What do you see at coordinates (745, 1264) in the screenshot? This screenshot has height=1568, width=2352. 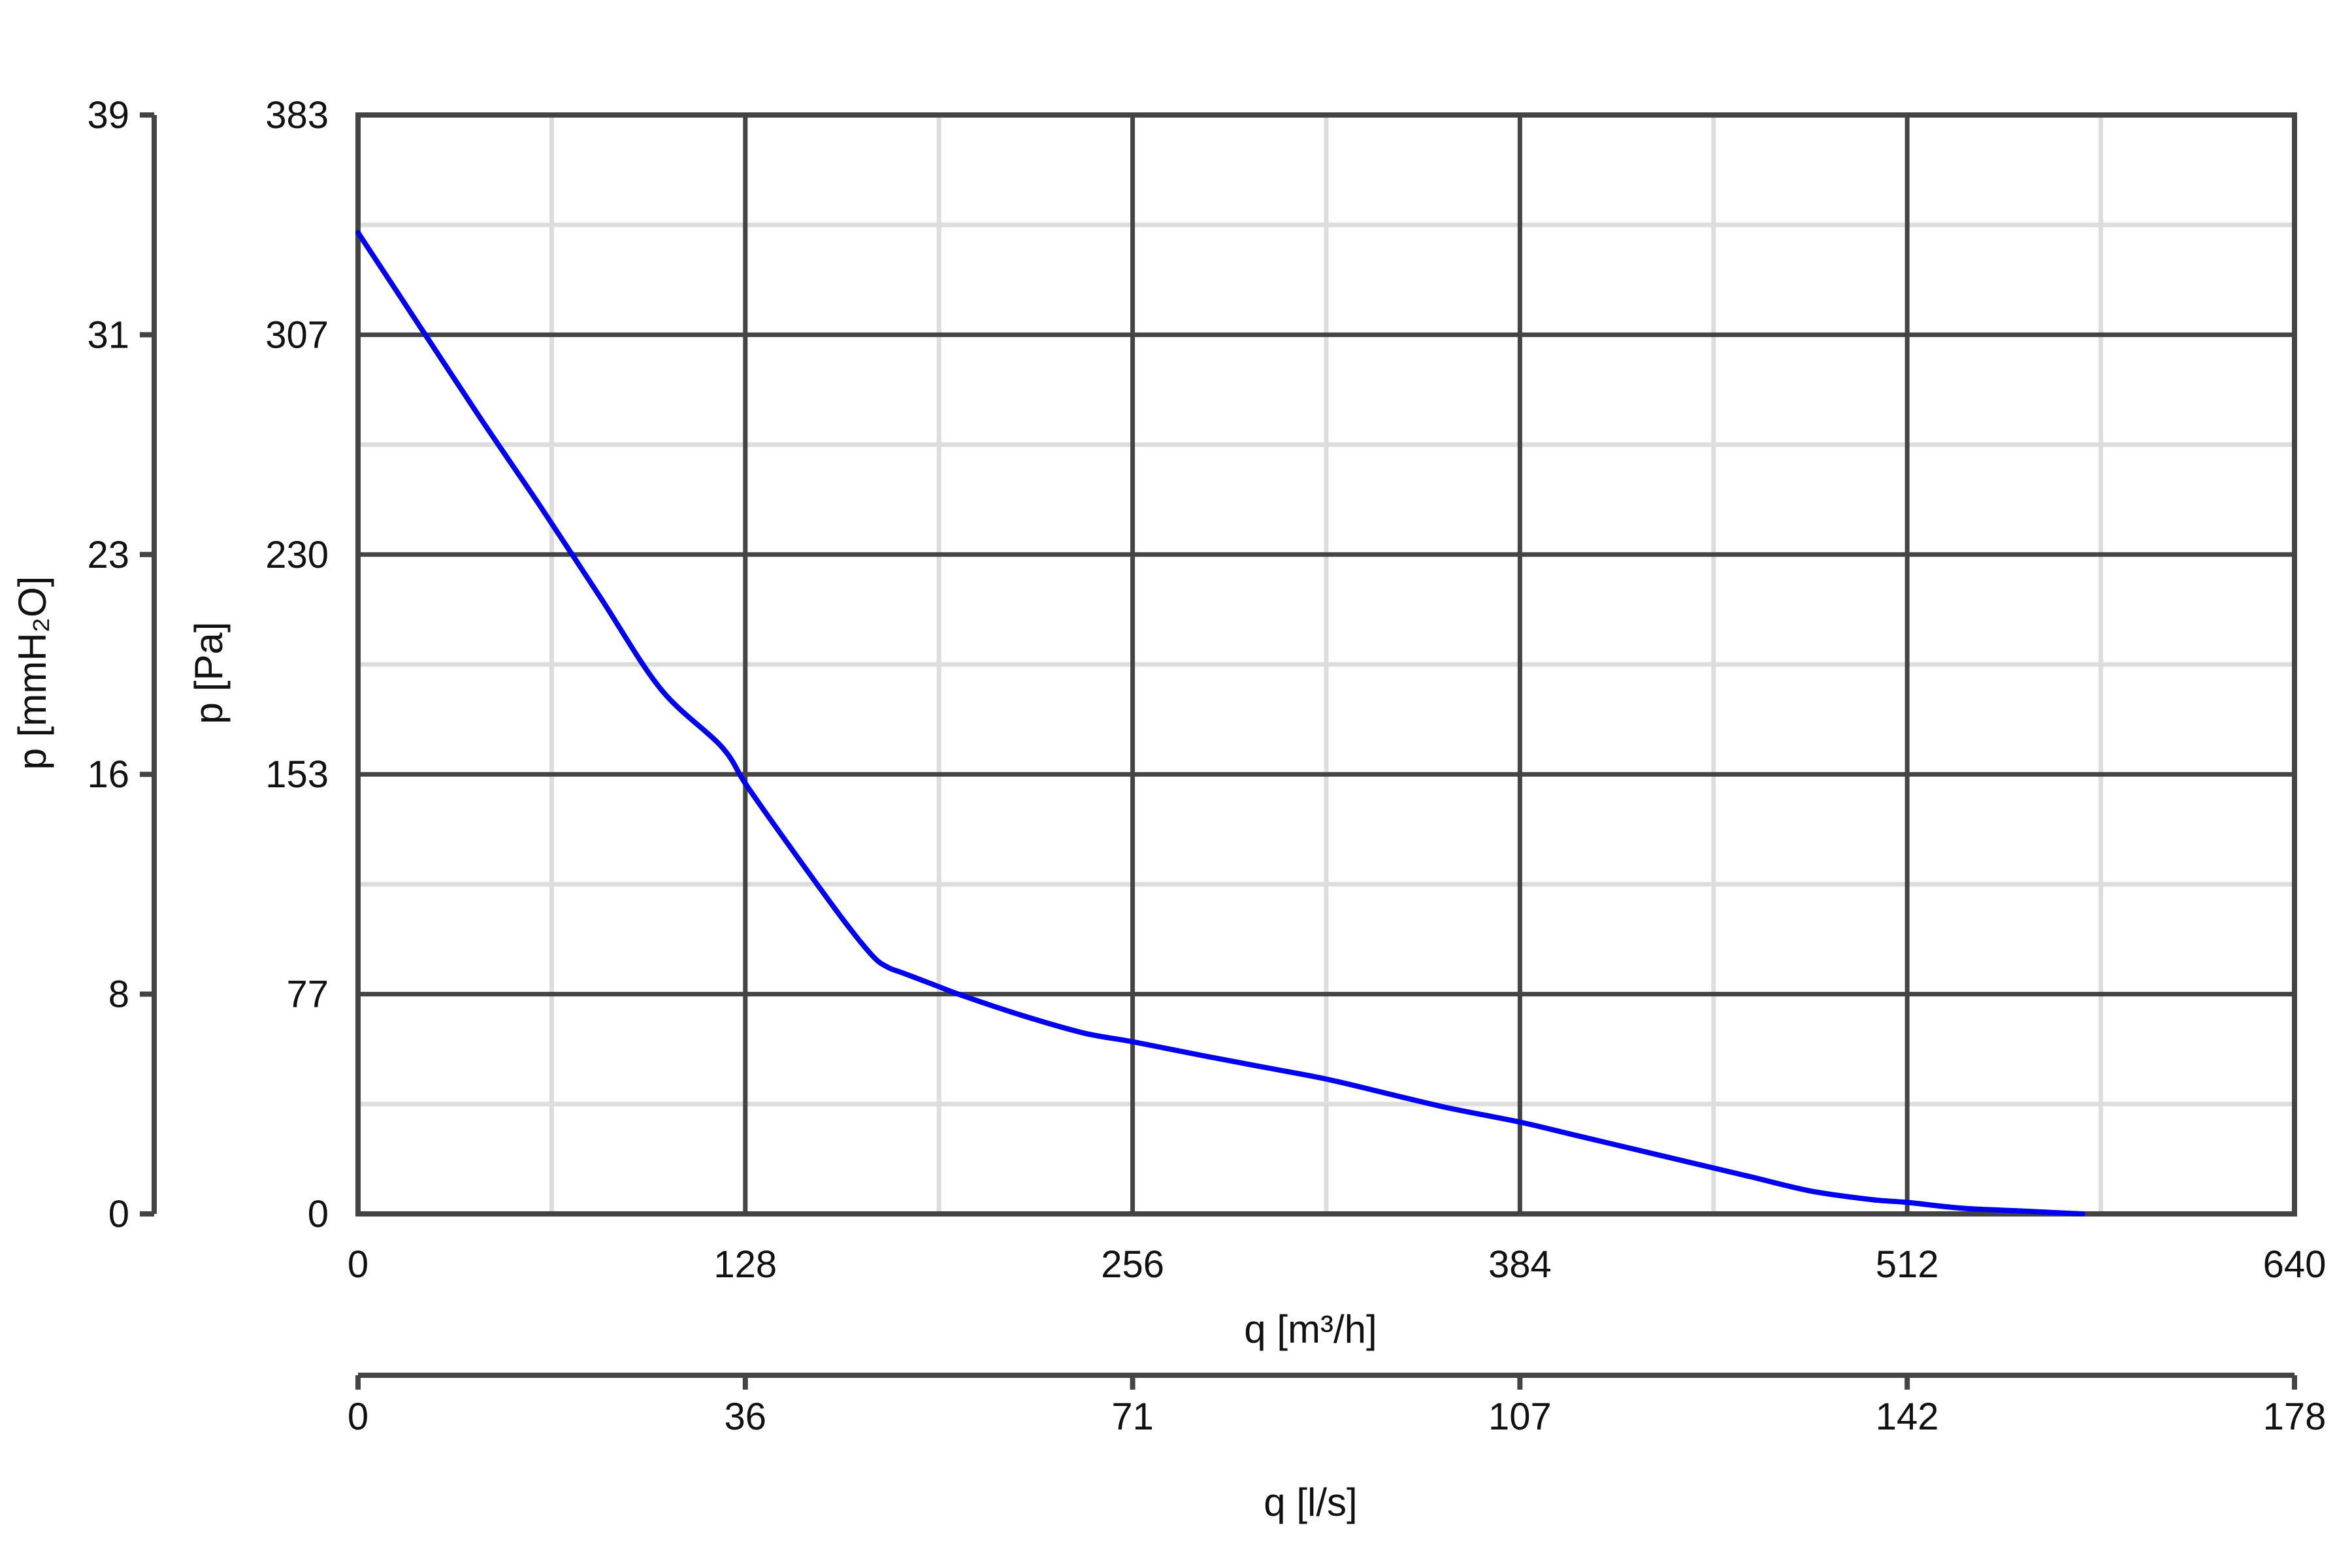 I see `x-tick-label: 128` at bounding box center [745, 1264].